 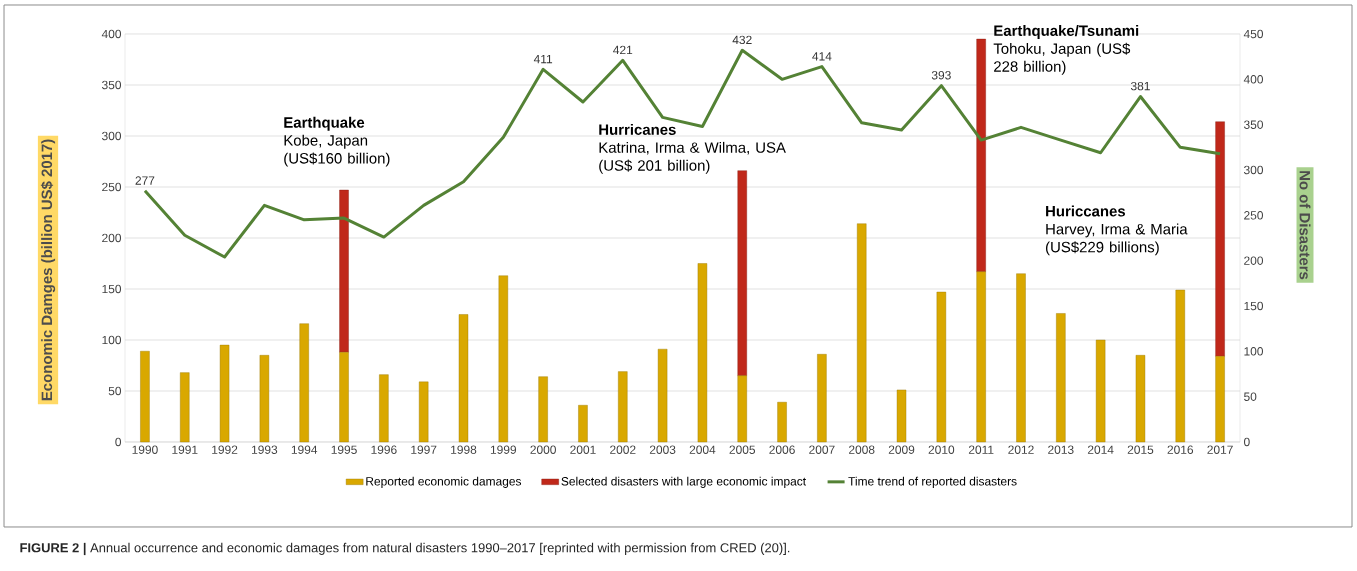 What do you see at coordinates (48, 270) in the screenshot?
I see `y-axis-title: Economic Damges (billion US$ 2017)` at bounding box center [48, 270].